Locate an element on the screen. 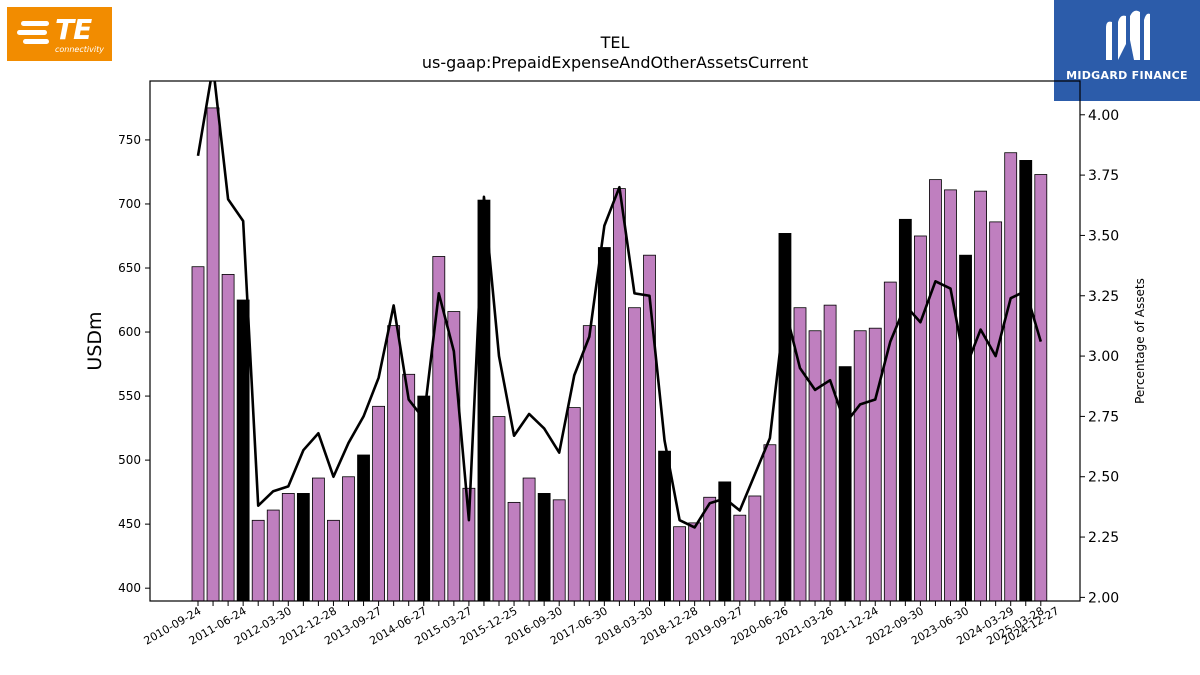 The image size is (1200, 675). te-connectivity-logo: TE connectivity is located at coordinates (59, 34).